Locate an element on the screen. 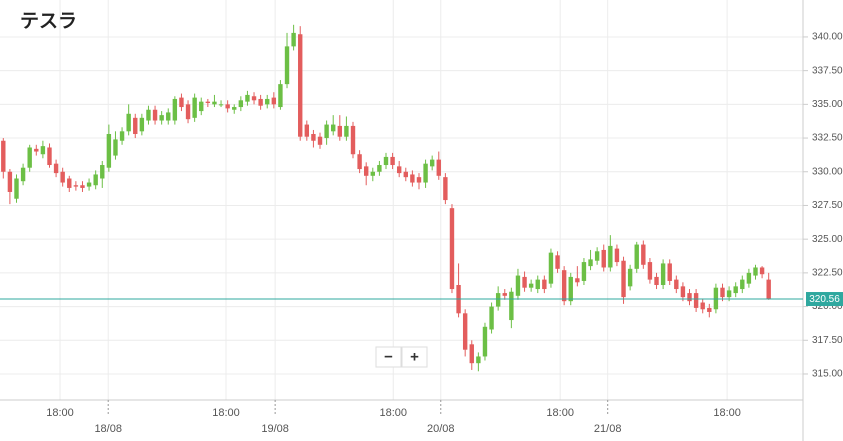 The width and height of the screenshot is (843, 441). y-tick-label: 337.50 is located at coordinates (827, 70).